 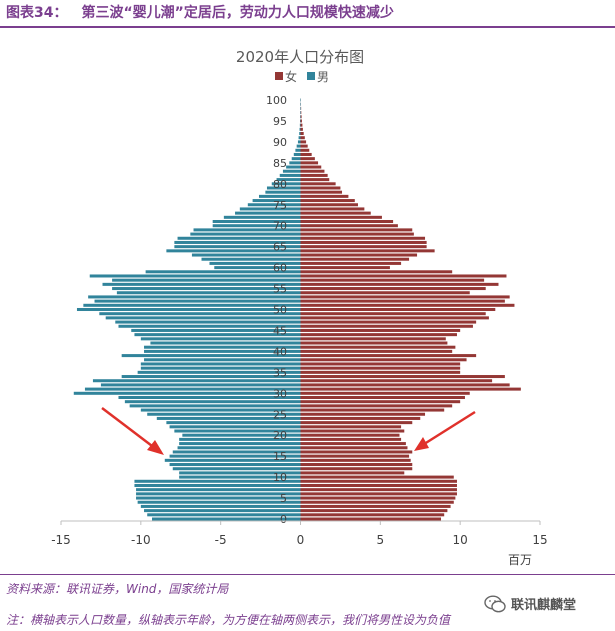 What do you see at coordinates (539, 540) in the screenshot?
I see `x-tick-label: 15` at bounding box center [539, 540].